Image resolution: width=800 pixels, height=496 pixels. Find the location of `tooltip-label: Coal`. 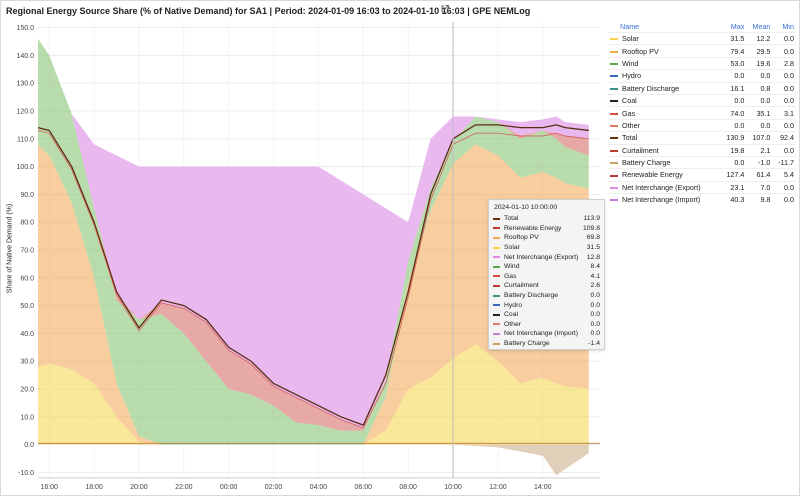

tooltip-label: Coal is located at coordinates (511, 315).